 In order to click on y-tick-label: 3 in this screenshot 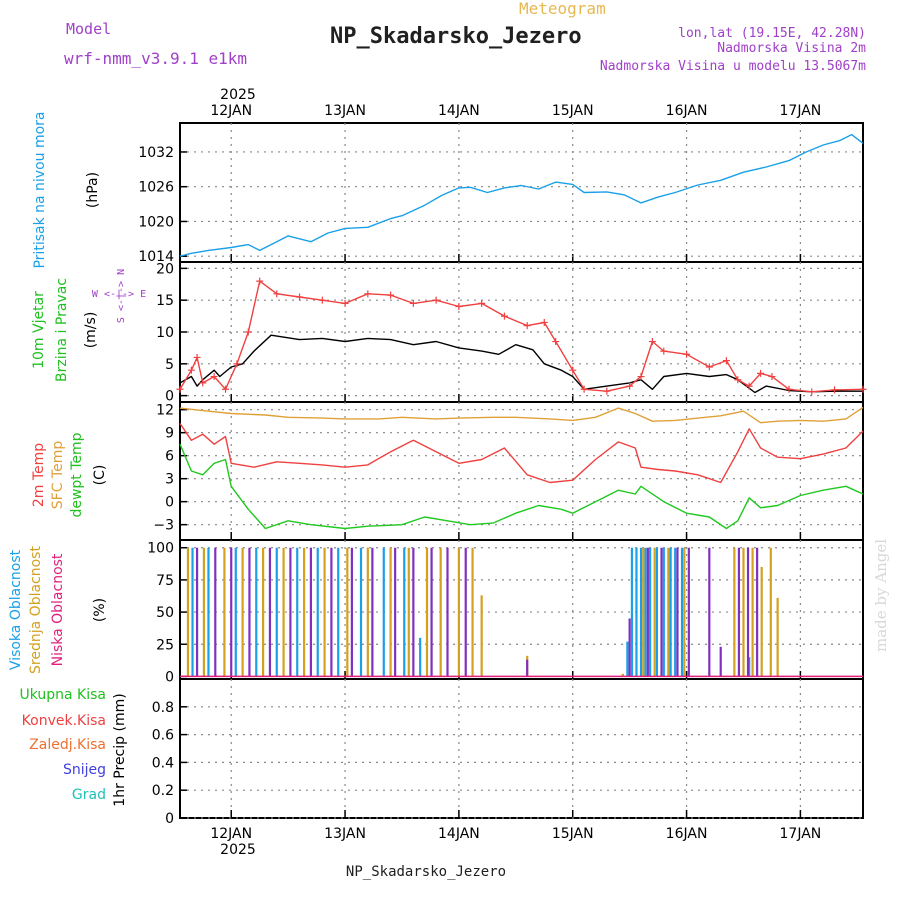, I will do `click(169, 480)`.